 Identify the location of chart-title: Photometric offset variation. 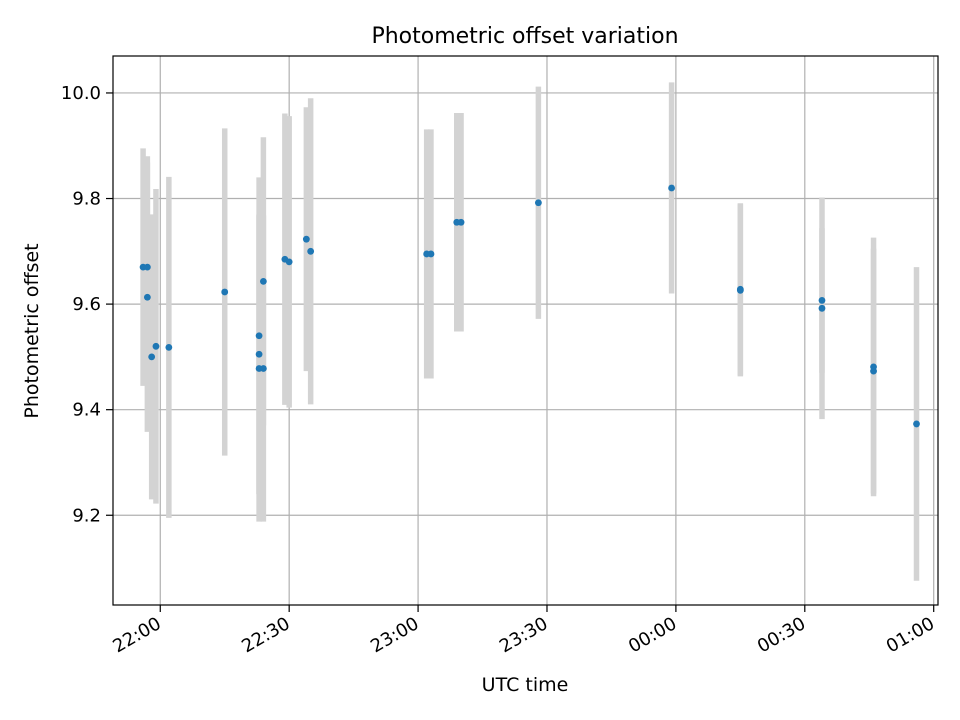
(524, 36).